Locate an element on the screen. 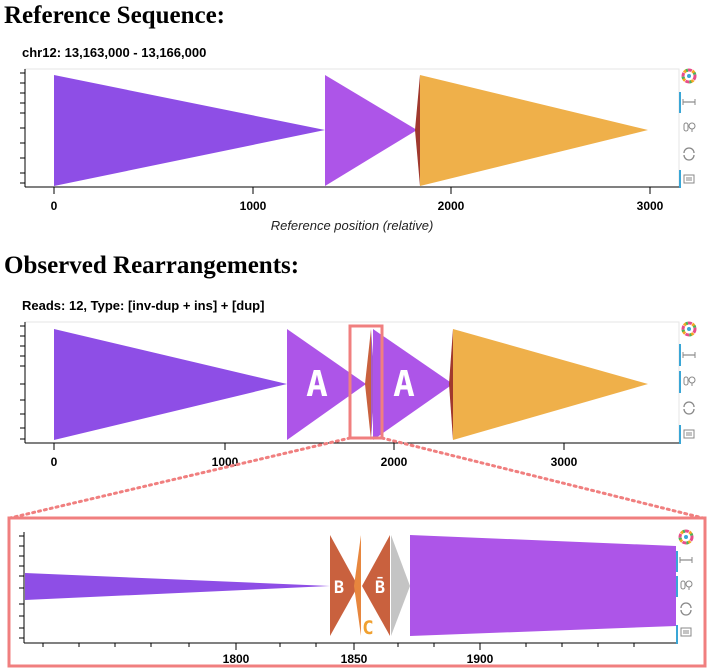 The image size is (707, 669). zoom-x-ticks is located at coordinates (338, 646).